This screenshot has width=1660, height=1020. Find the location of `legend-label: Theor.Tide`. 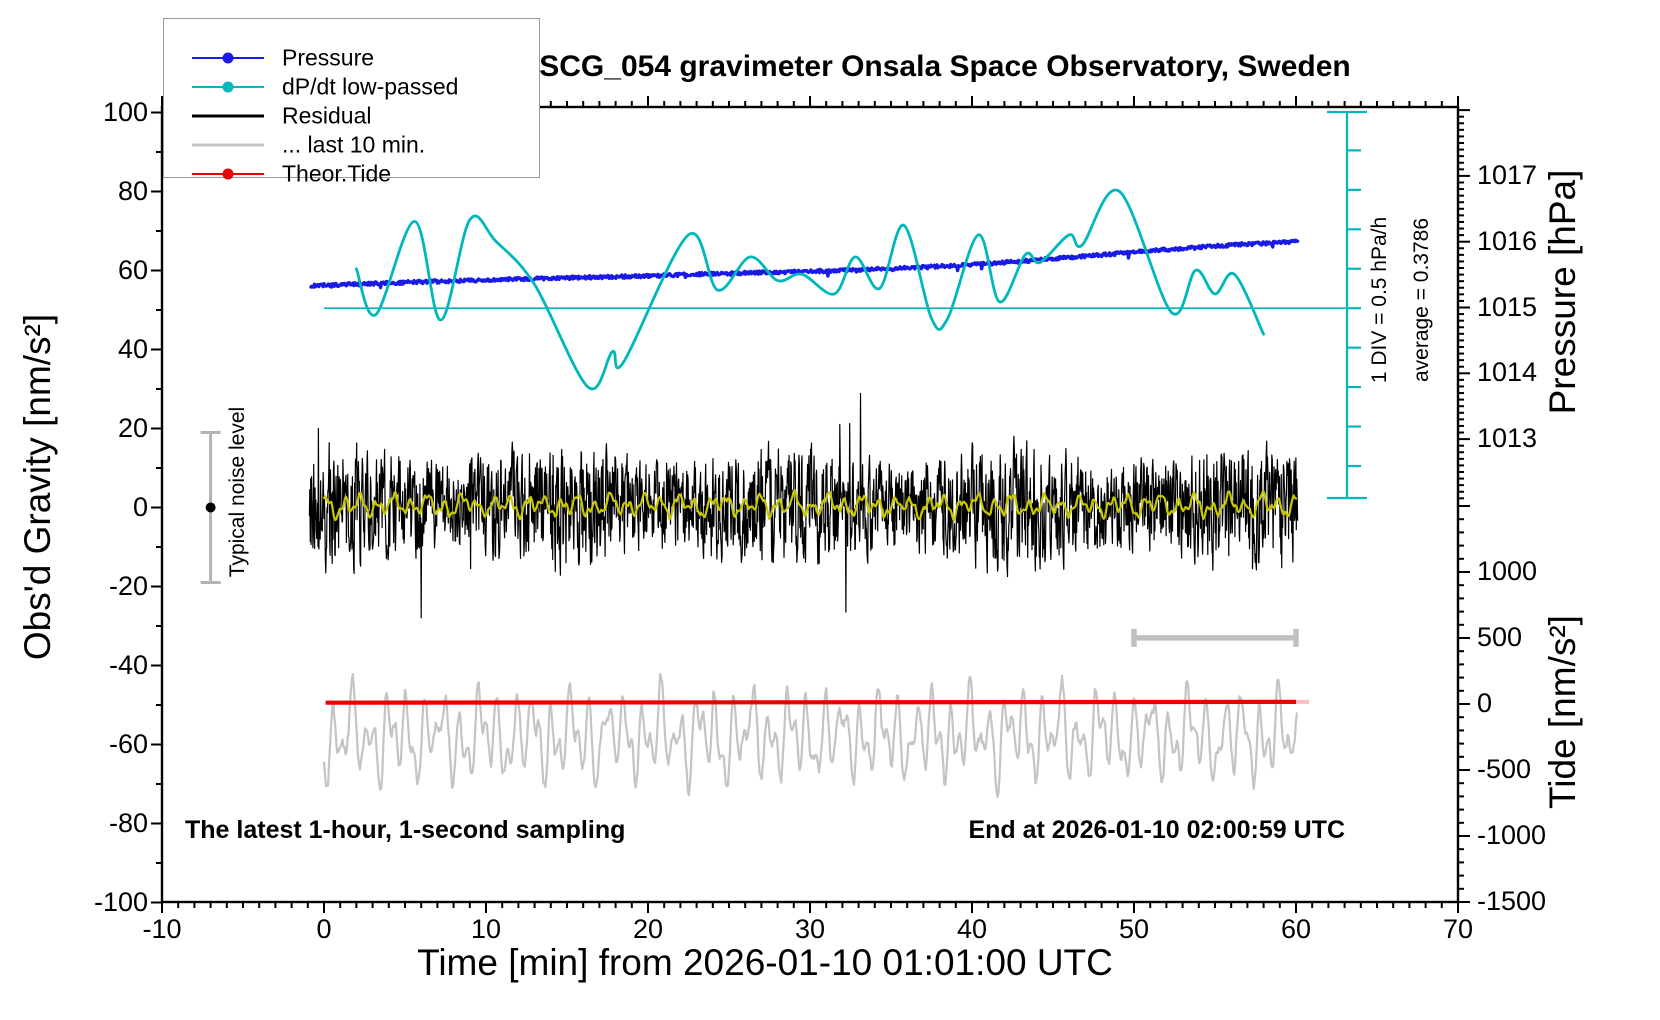

legend-label: Theor.Tide is located at coordinates (337, 173).